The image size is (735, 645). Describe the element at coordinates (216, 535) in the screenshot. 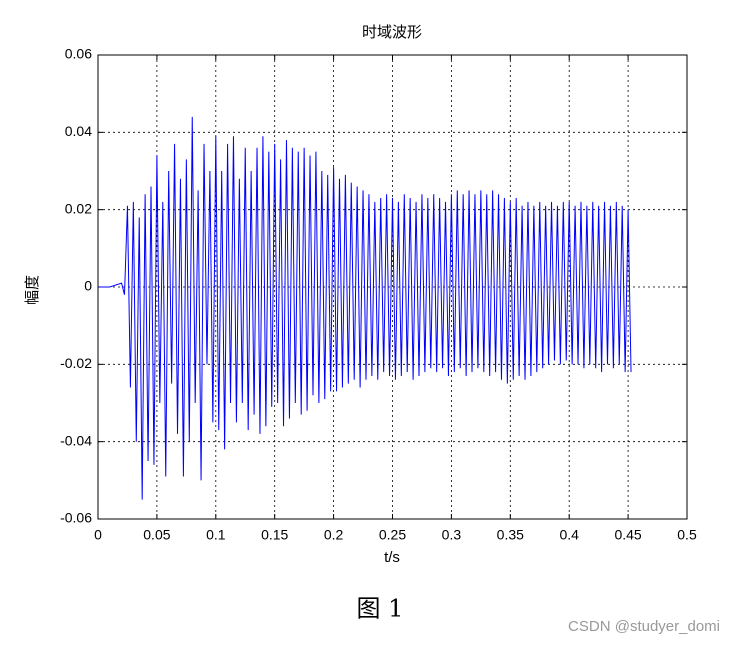

I see `x-tick-label: 0.1` at that location.